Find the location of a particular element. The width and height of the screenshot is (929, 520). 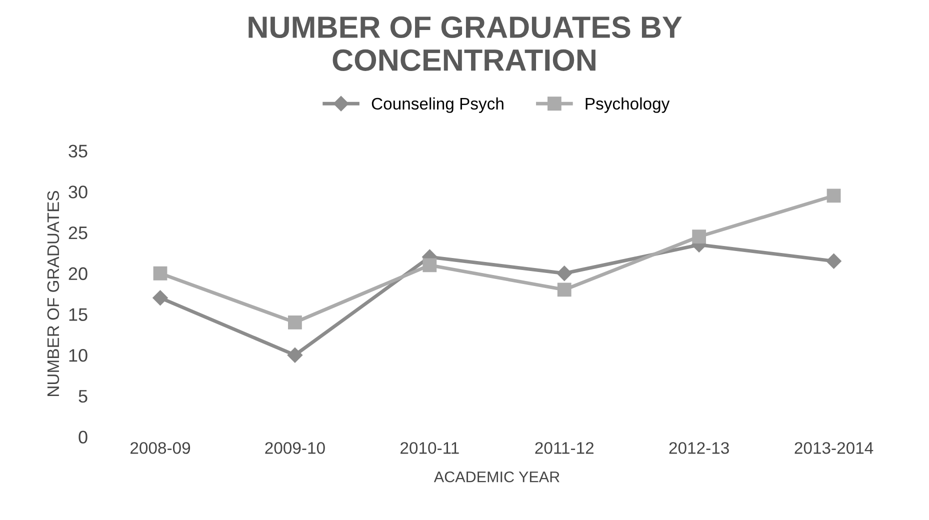

x-axis-title: ACADEMIC YEAR is located at coordinates (497, 476).